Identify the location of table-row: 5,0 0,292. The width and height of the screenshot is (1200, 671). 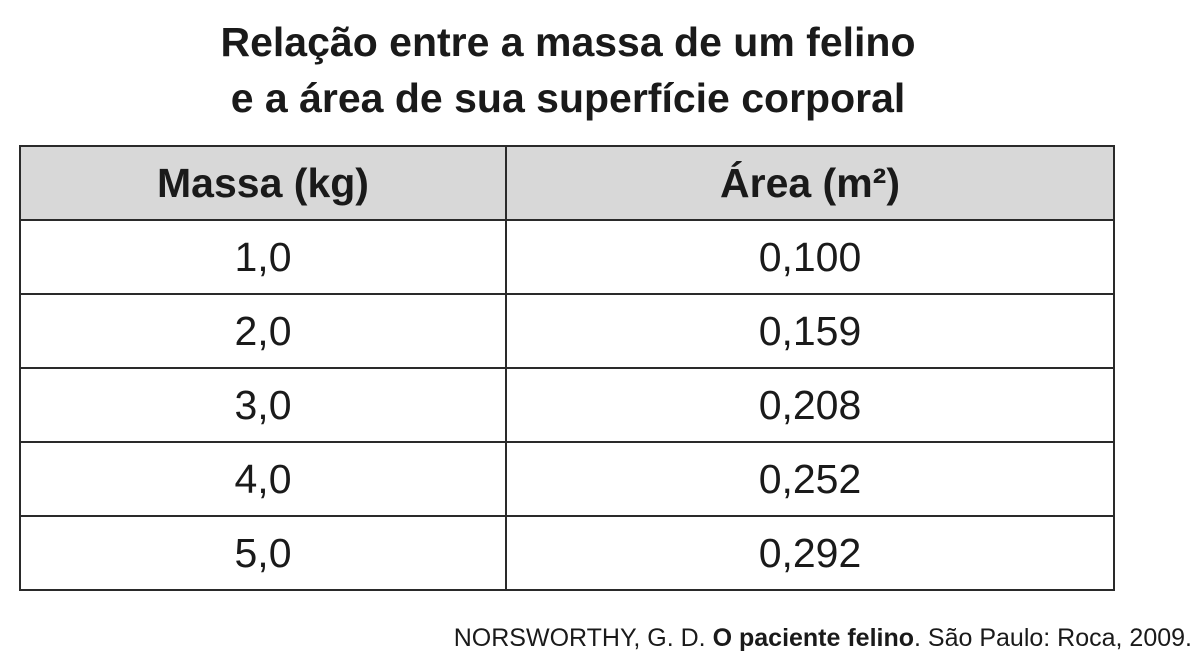
(567, 553).